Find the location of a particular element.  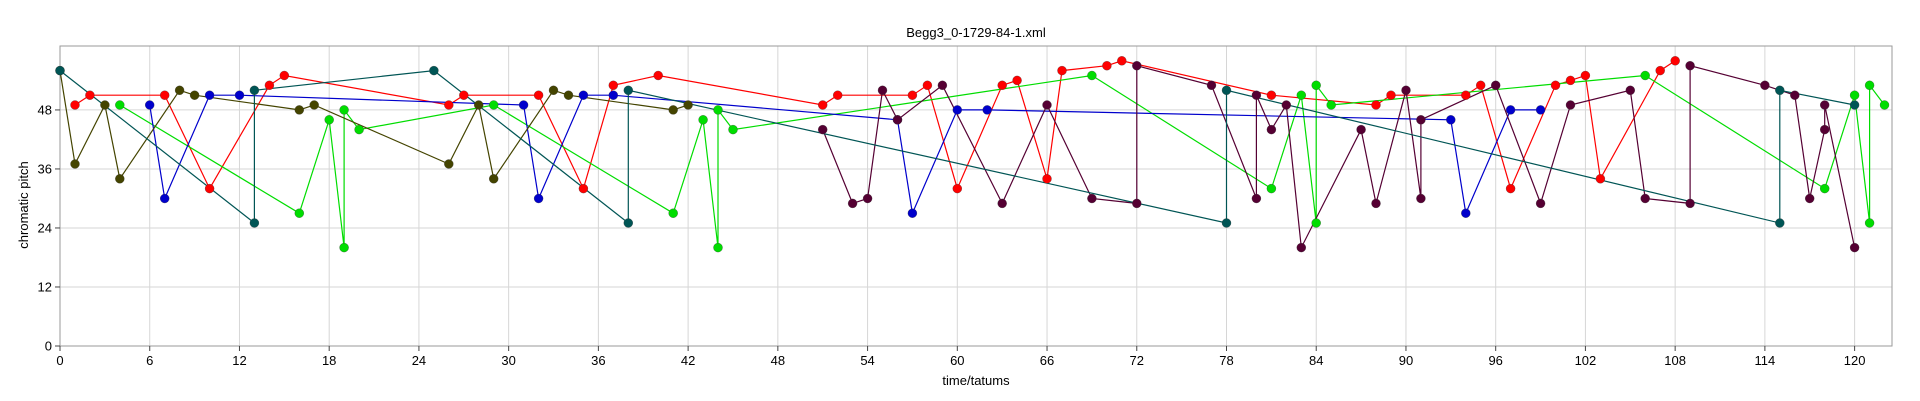

x-tick-label: 90 is located at coordinates (1406, 360).